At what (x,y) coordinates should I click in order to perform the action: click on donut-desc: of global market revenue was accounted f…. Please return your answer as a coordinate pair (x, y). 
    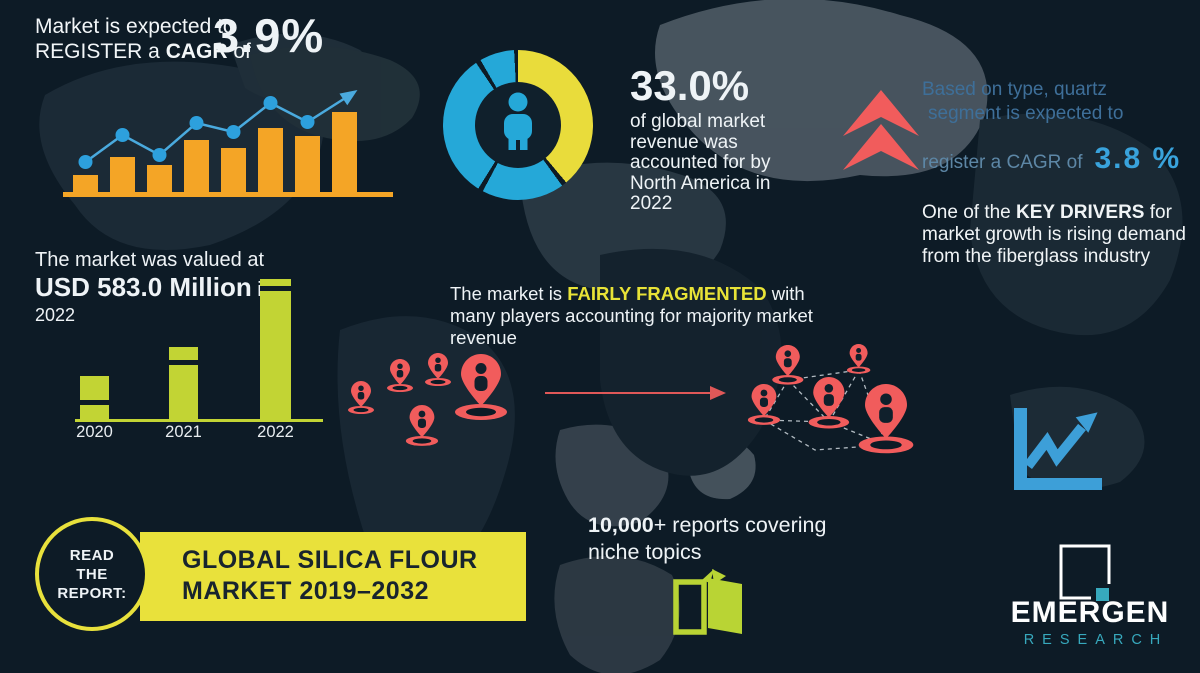
    Looking at the image, I should click on (700, 162).